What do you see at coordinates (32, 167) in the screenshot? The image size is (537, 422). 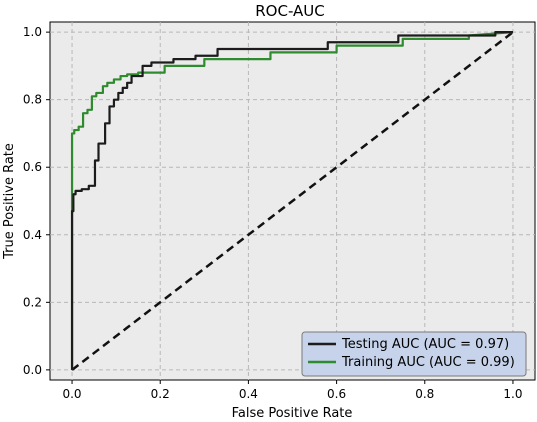 I see `y-tick-label: 0.6` at bounding box center [32, 167].